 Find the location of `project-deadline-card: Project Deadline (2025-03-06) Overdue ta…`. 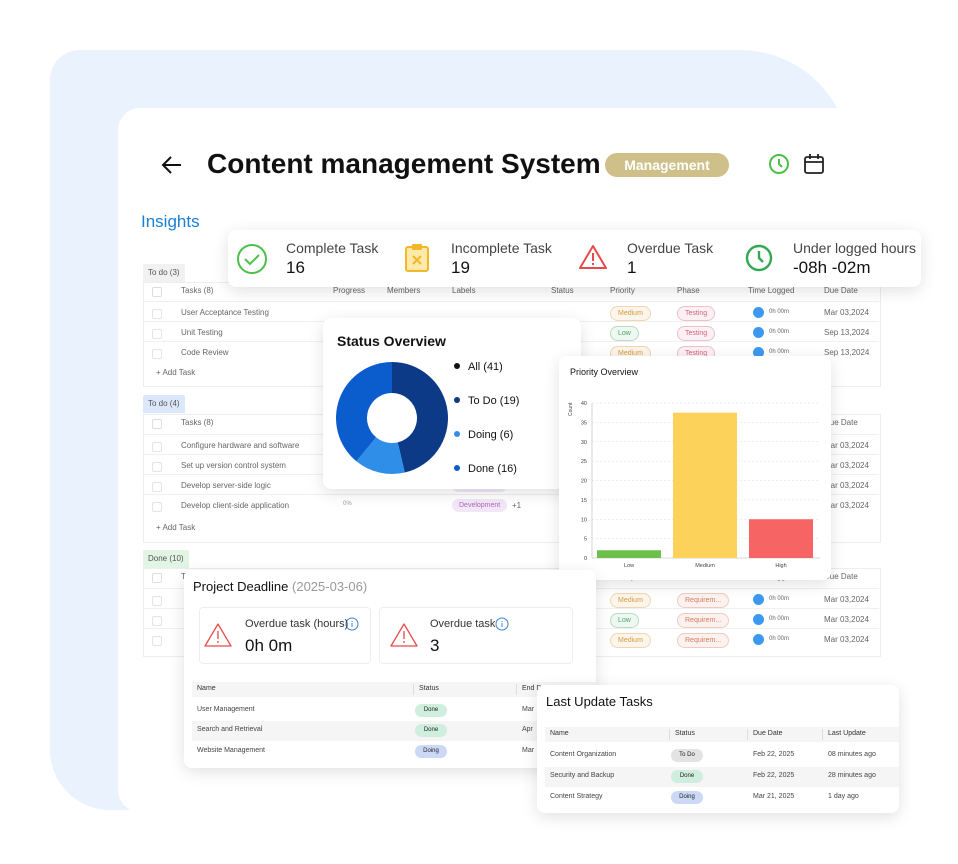

project-deadline-card: Project Deadline (2025-03-06) Overdue ta… is located at coordinates (390, 669).